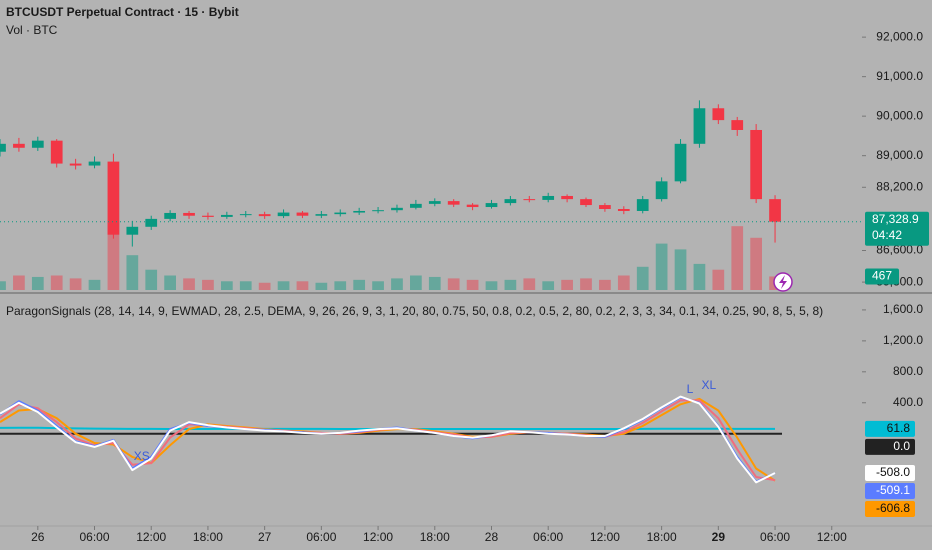  Describe the element at coordinates (903, 309) in the screenshot. I see `y-tick-label: 1,600.0` at that location.